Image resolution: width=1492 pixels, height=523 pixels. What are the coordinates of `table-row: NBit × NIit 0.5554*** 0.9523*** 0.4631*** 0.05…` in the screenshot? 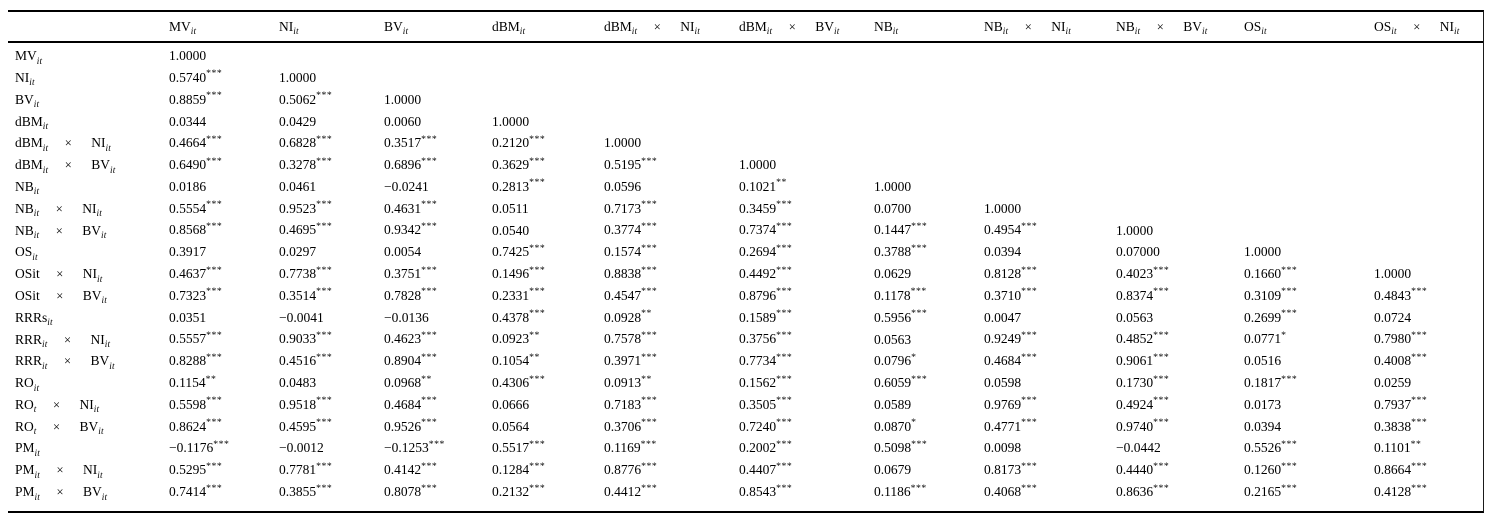 It's located at (745, 209).